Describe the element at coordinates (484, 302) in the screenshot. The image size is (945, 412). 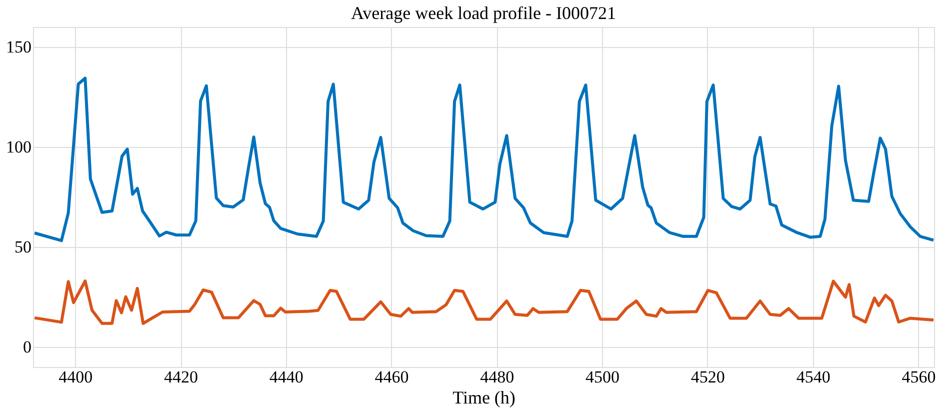
I see `line-series` at that location.